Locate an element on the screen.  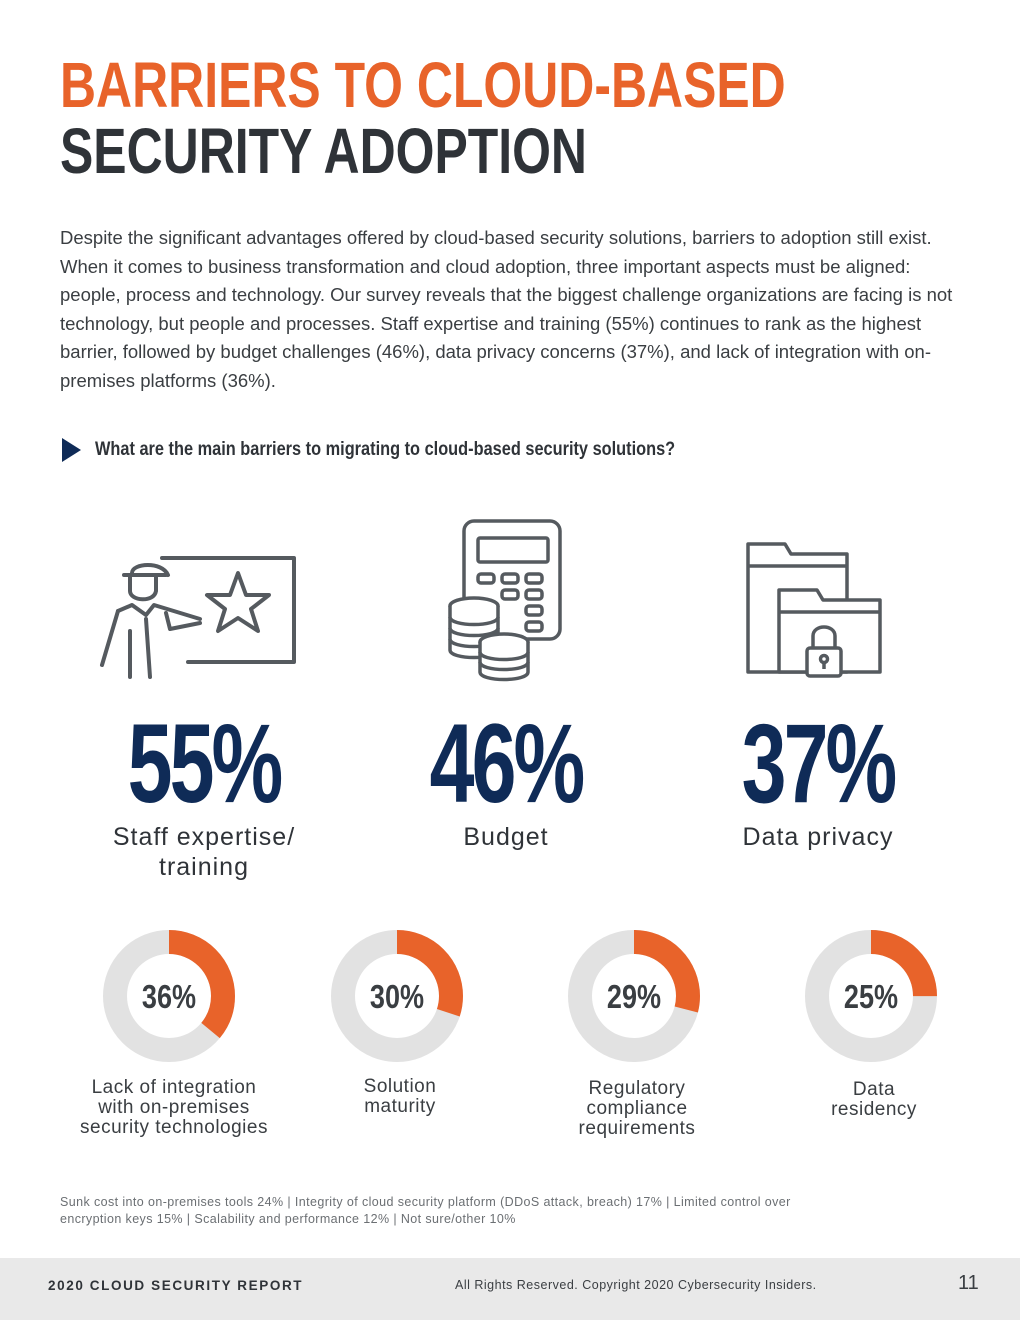
donut-category-label-line: residency is located at coordinates (874, 1109).